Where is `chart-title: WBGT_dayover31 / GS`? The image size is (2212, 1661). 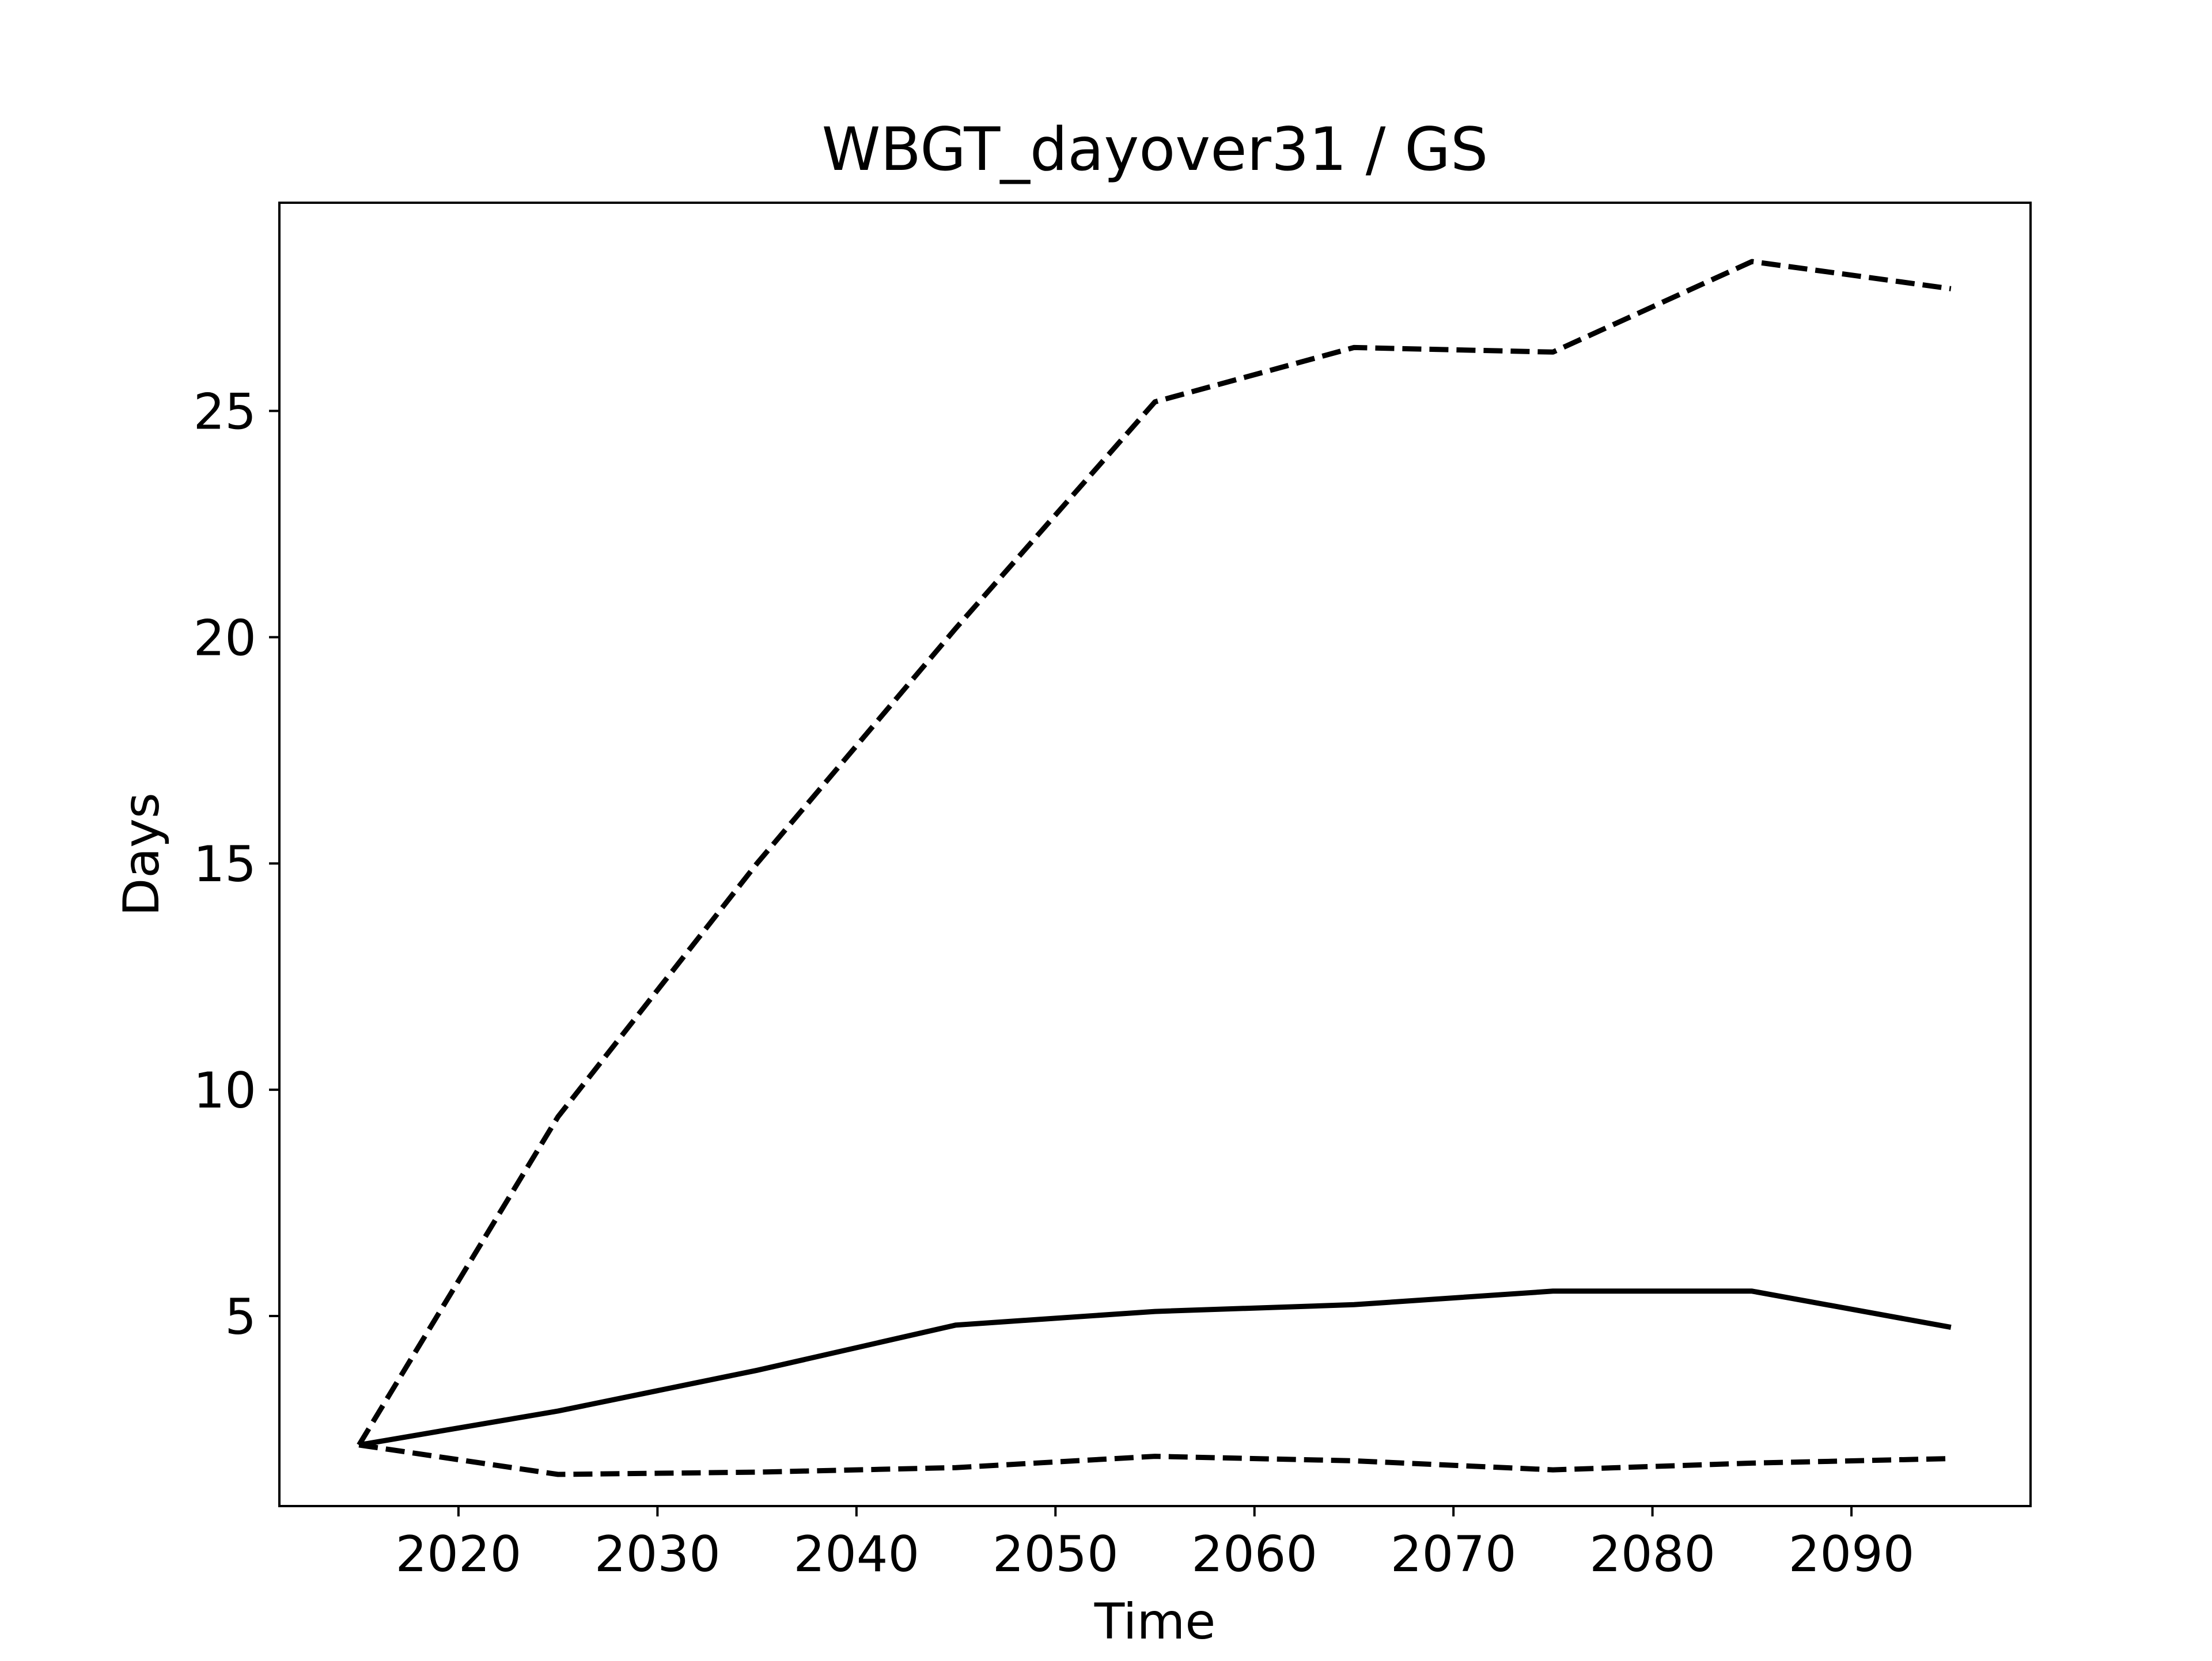 chart-title: WBGT_dayover31 / GS is located at coordinates (1155, 149).